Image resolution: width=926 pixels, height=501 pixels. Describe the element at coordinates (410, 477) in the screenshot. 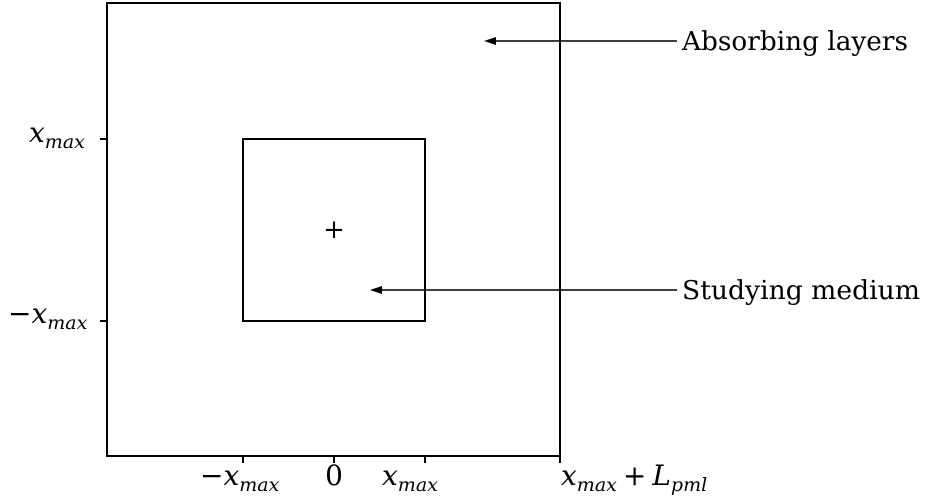

I see `x-label-xmax: xmax` at that location.